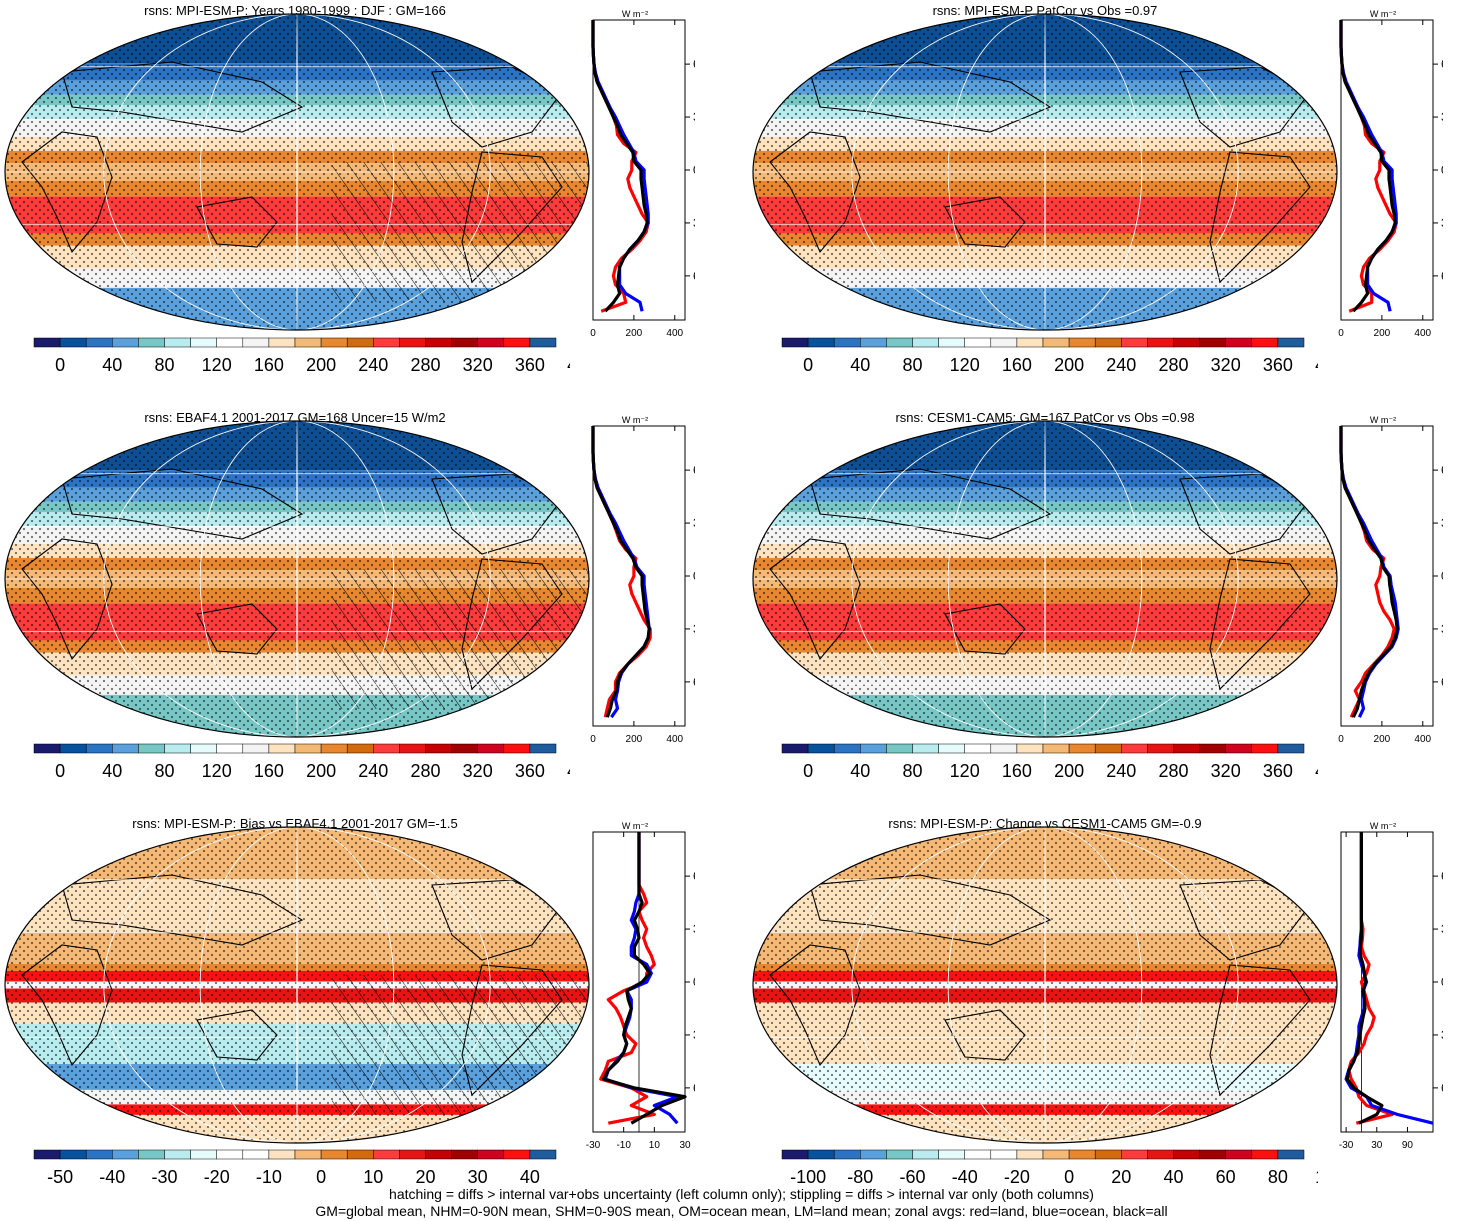 The height and width of the screenshot is (1221, 1483). What do you see at coordinates (634, 333) in the screenshot?
I see `value-tick-label: 200` at bounding box center [634, 333].